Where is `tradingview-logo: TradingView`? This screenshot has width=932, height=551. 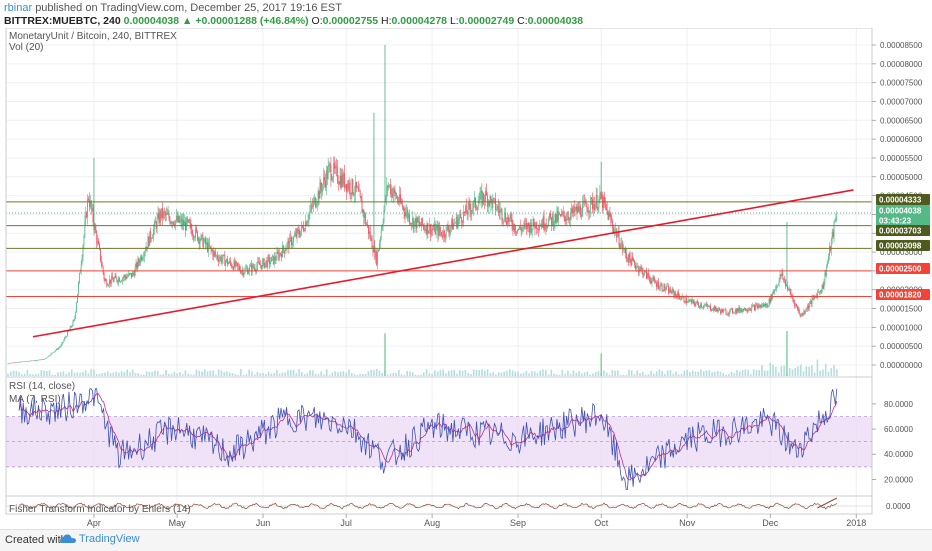
tradingview-logo: TradingView is located at coordinates (100, 539).